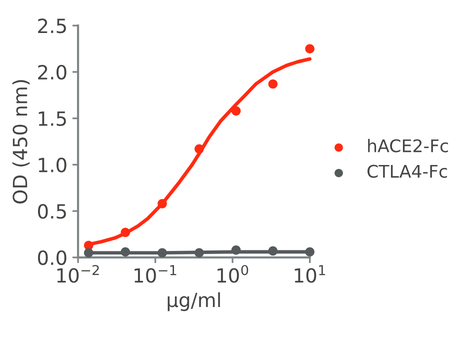  What do you see at coordinates (21, 142) in the screenshot?
I see `y-axis-title: OD (450 nm)` at bounding box center [21, 142].